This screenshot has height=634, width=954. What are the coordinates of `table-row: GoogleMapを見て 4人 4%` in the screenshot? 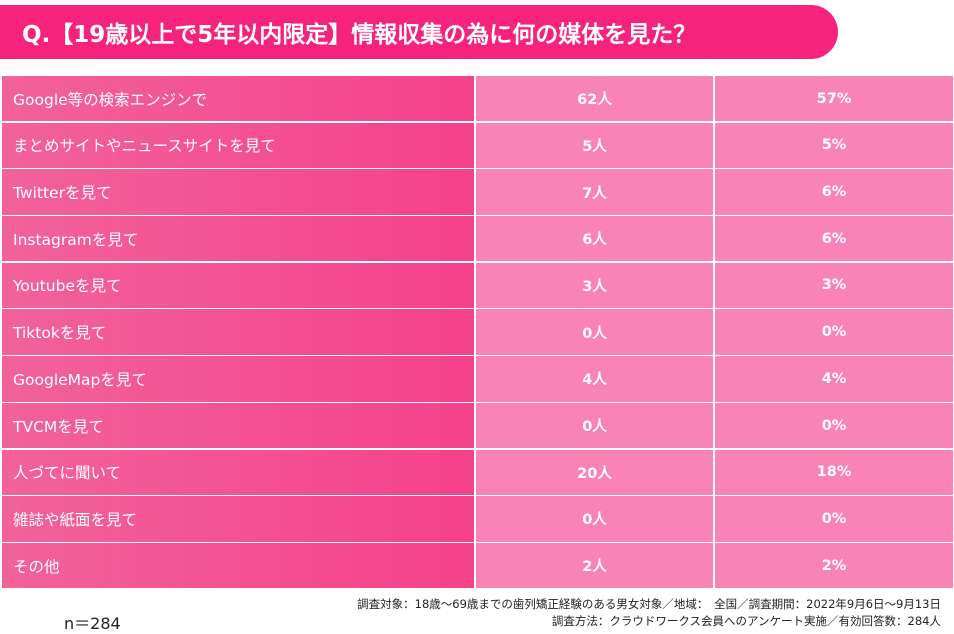 It's located at (477, 379).